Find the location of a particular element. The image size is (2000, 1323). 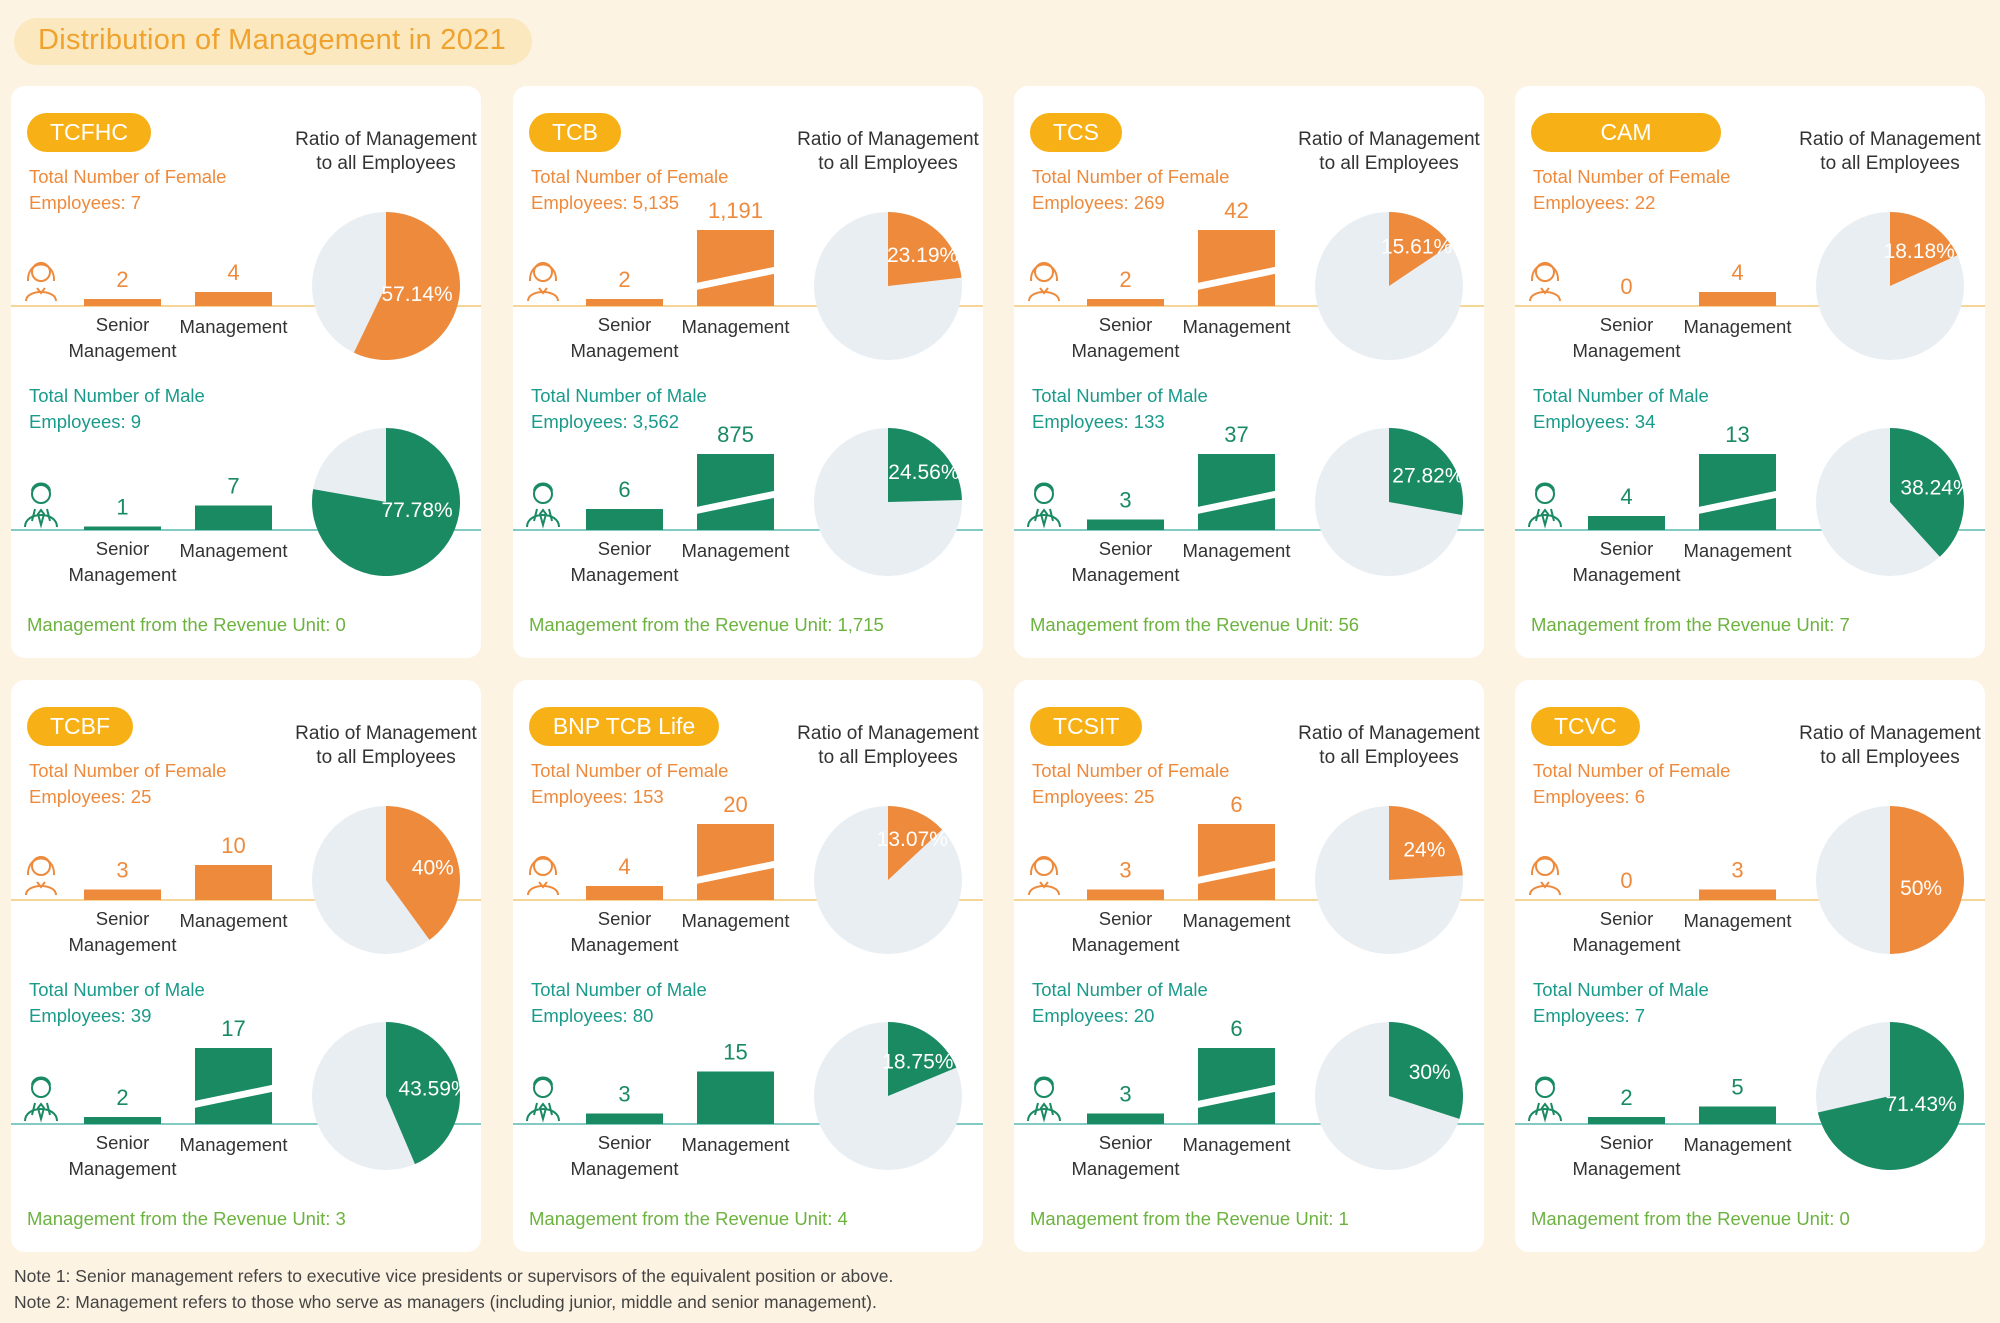

company-name-pill: CAM is located at coordinates (1626, 132).